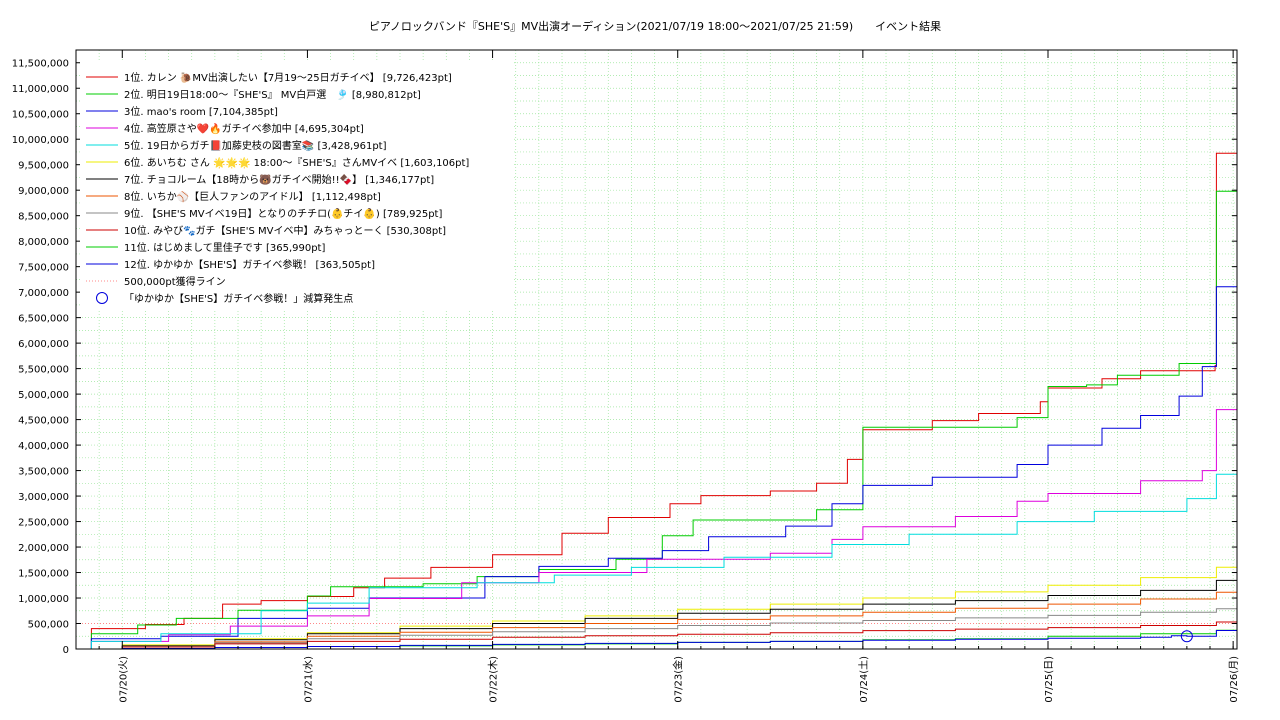 Image resolution: width=1280 pixels, height=720 pixels. I want to click on marker-layer, so click(1186, 636).